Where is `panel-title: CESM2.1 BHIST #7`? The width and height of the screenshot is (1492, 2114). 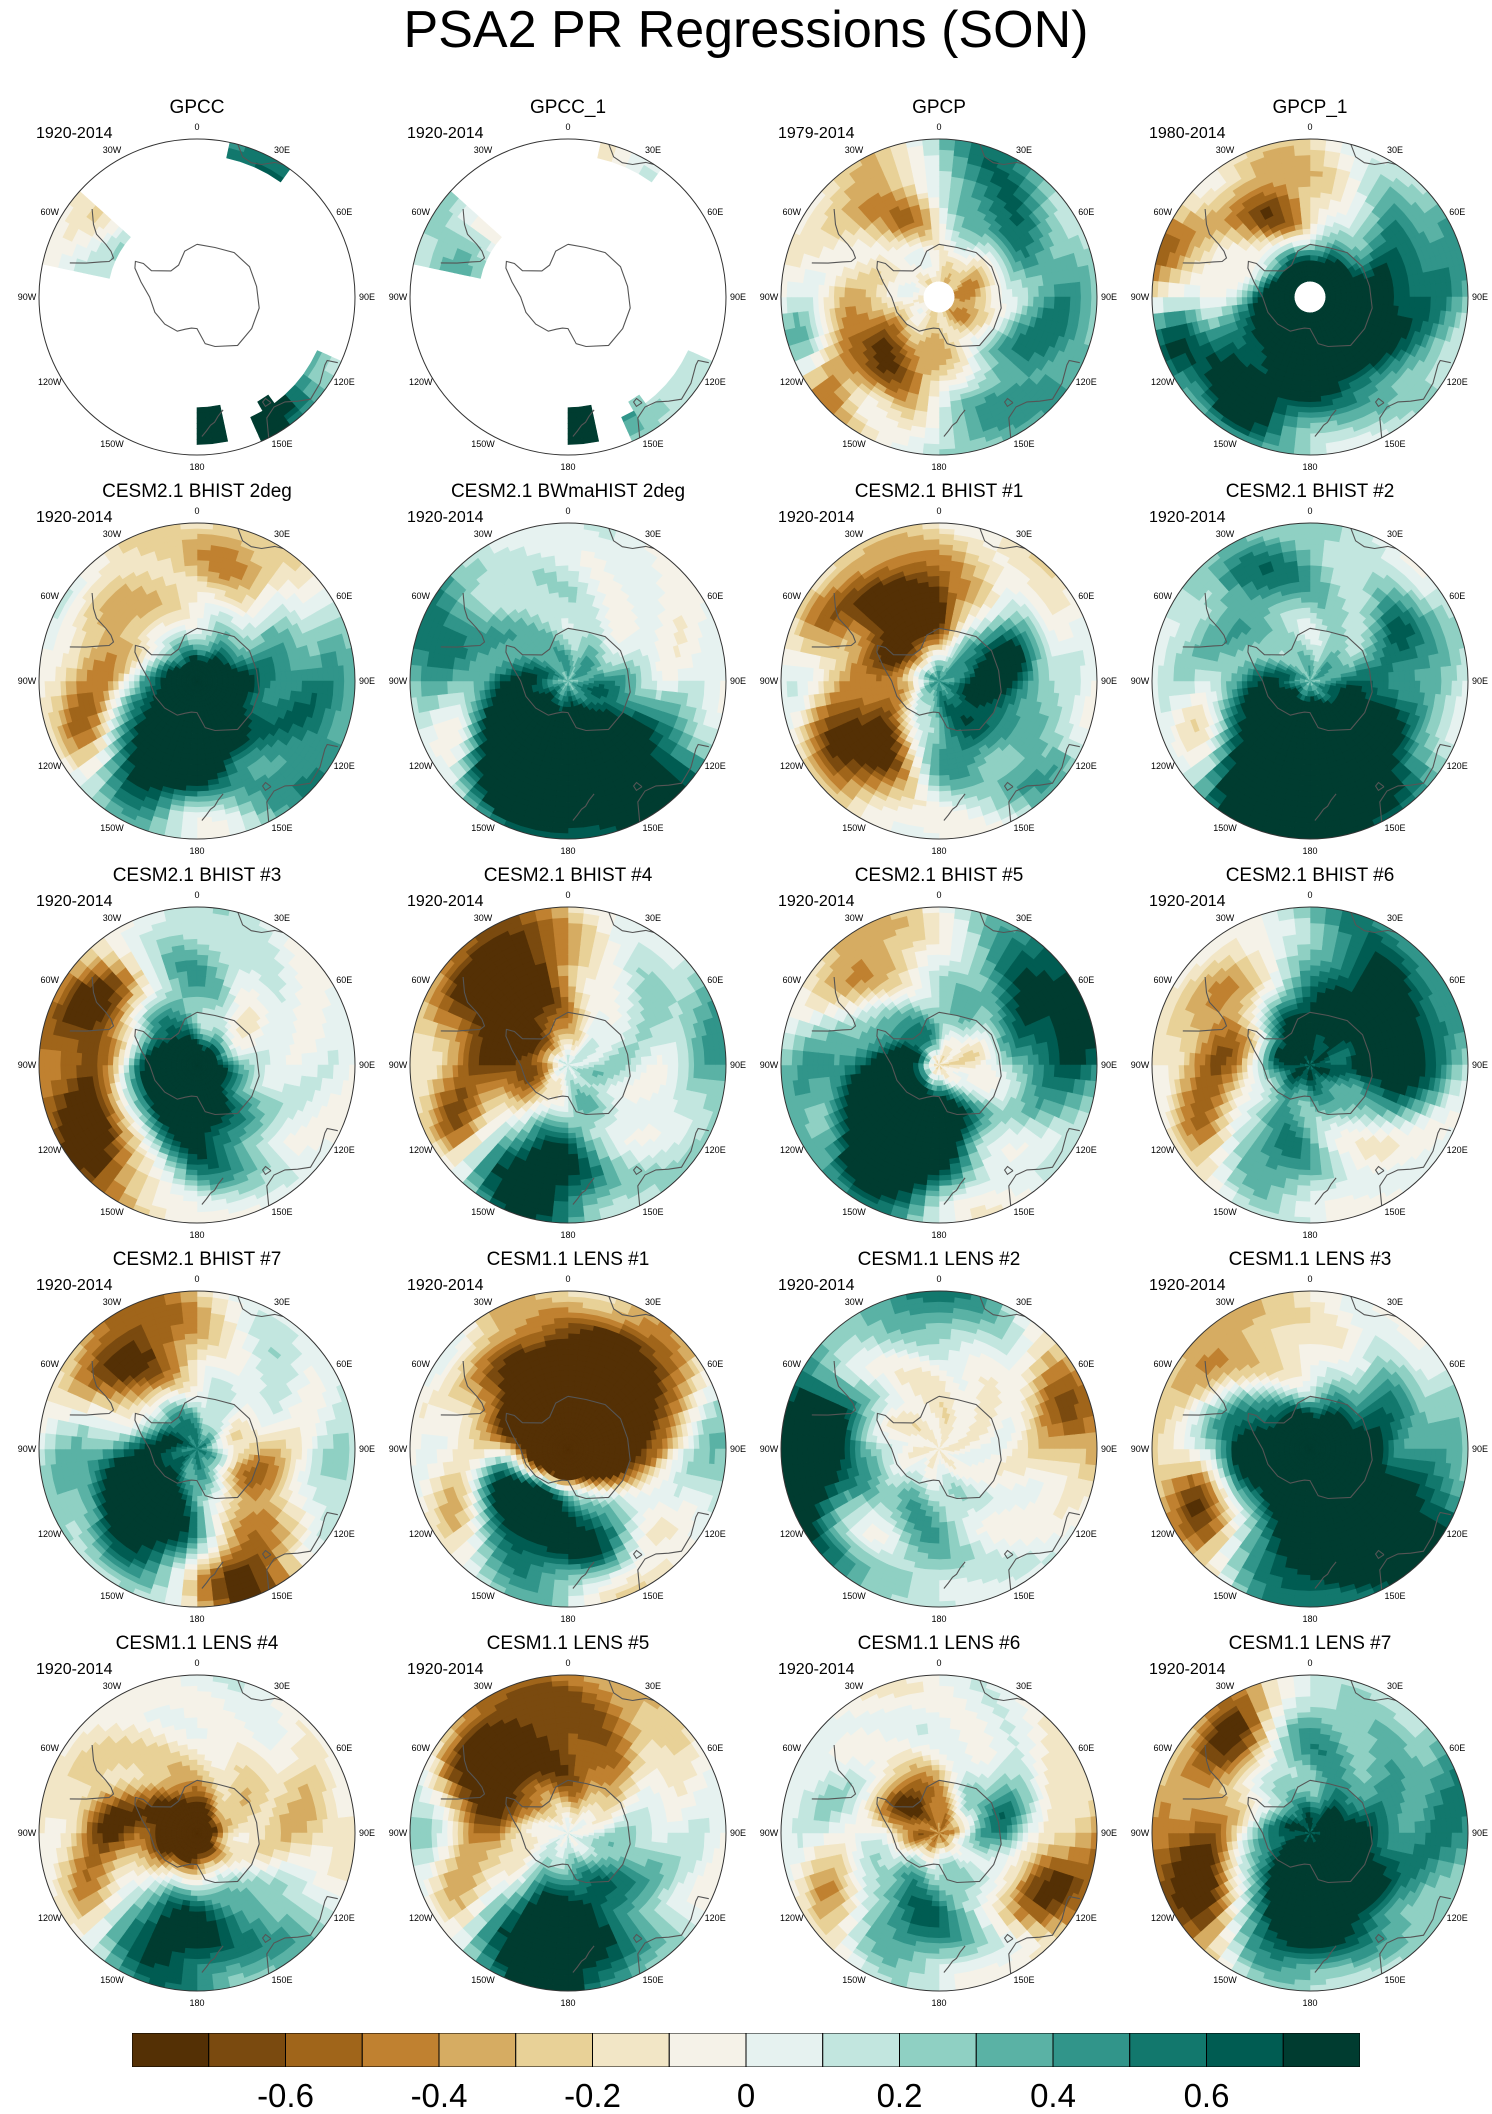 panel-title: CESM2.1 BHIST #7 is located at coordinates (197, 1260).